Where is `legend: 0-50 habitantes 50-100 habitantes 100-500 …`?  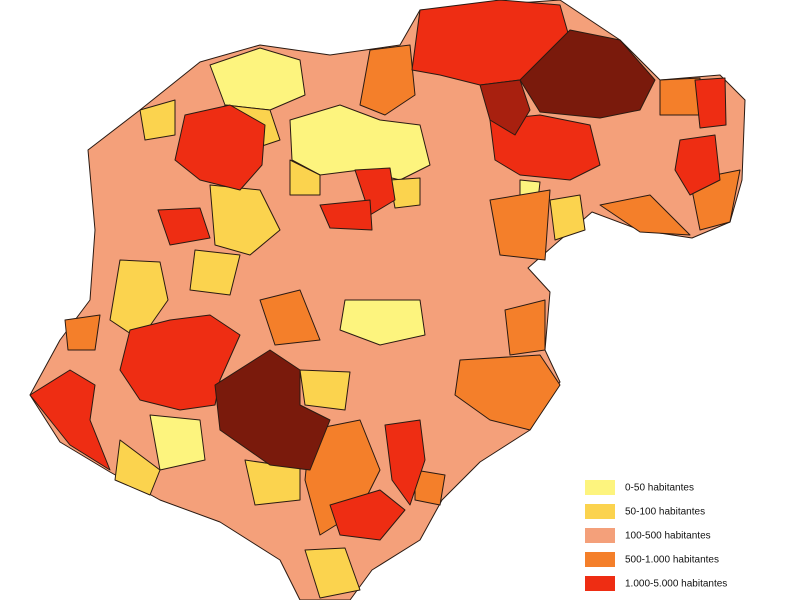 legend: 0-50 habitantes 50-100 habitantes 100-500 … is located at coordinates (656, 535).